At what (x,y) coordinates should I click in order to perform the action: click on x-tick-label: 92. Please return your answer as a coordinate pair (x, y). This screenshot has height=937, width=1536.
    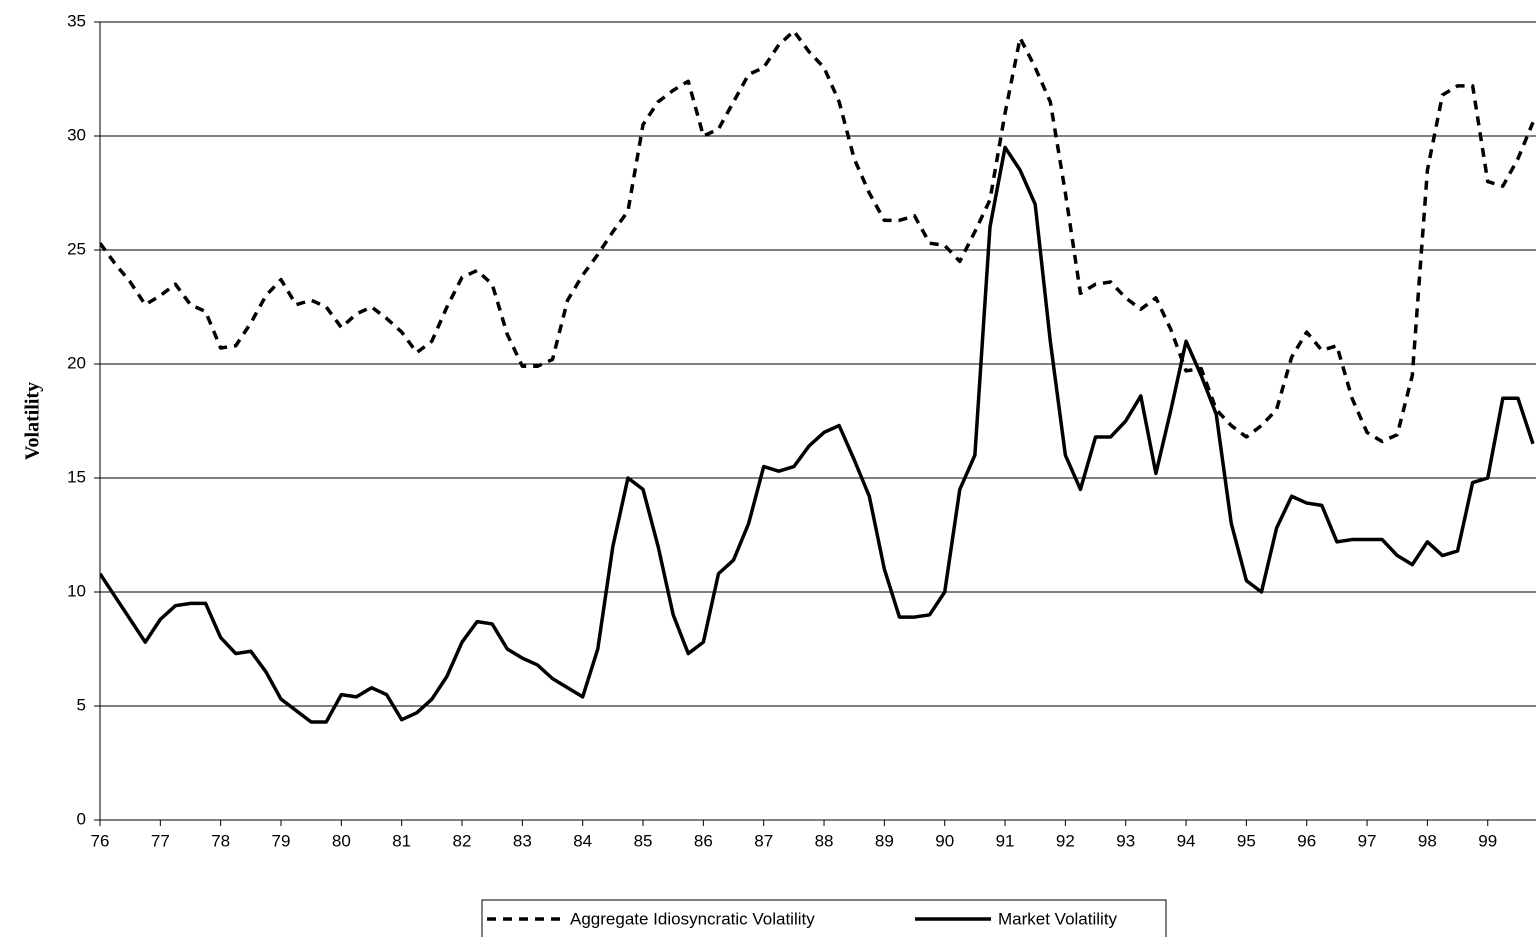
    Looking at the image, I should click on (1065, 840).